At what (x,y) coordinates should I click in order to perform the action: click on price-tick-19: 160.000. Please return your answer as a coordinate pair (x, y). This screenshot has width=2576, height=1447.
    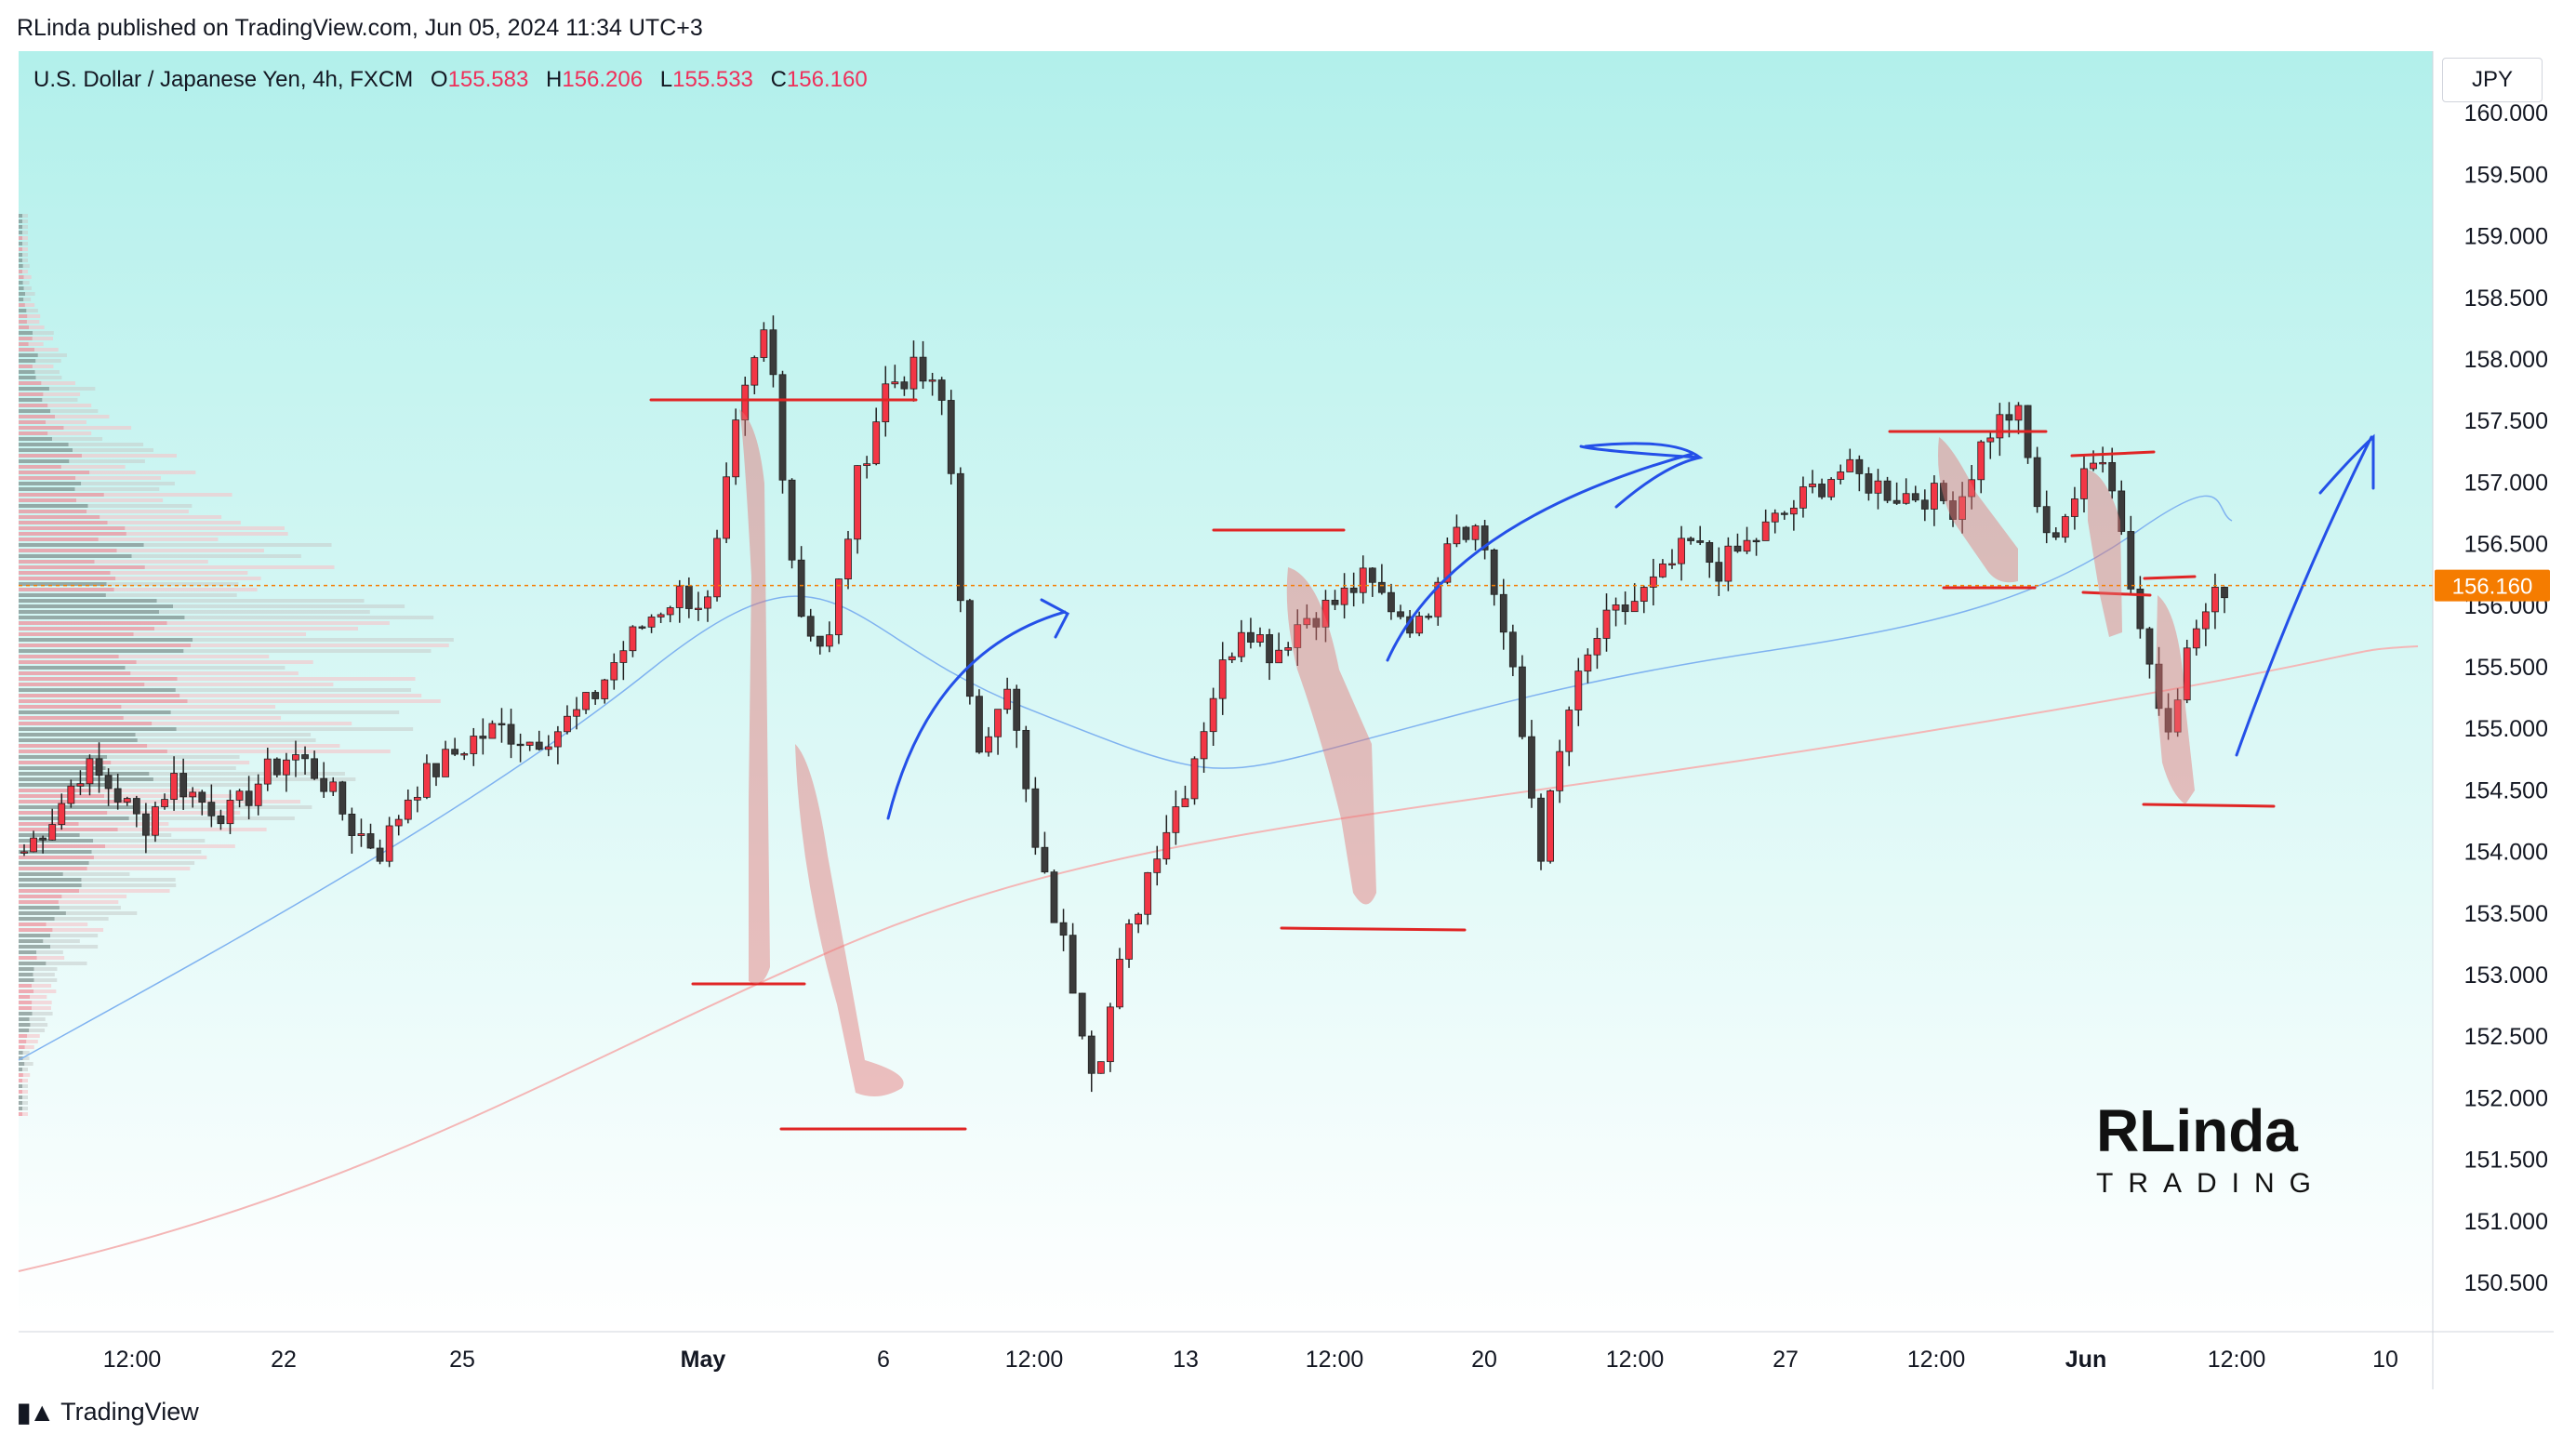
    Looking at the image, I should click on (2506, 113).